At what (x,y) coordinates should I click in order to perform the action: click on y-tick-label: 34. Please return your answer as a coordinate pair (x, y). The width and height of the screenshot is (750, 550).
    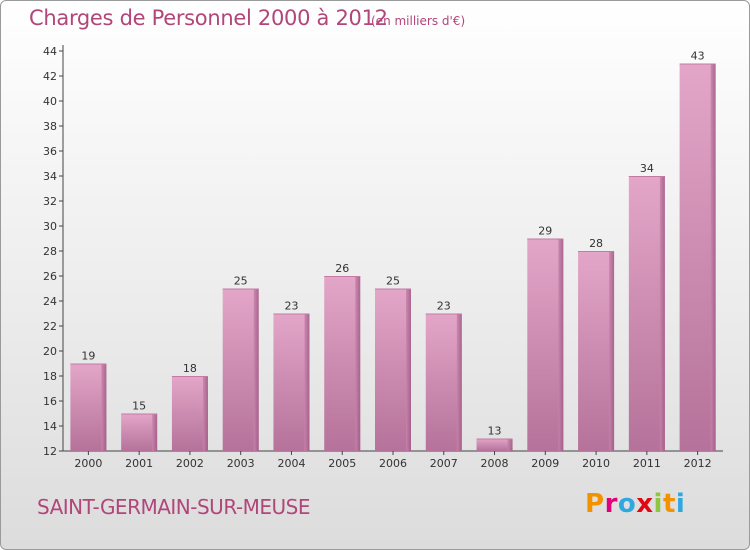
    Looking at the image, I should click on (50, 176).